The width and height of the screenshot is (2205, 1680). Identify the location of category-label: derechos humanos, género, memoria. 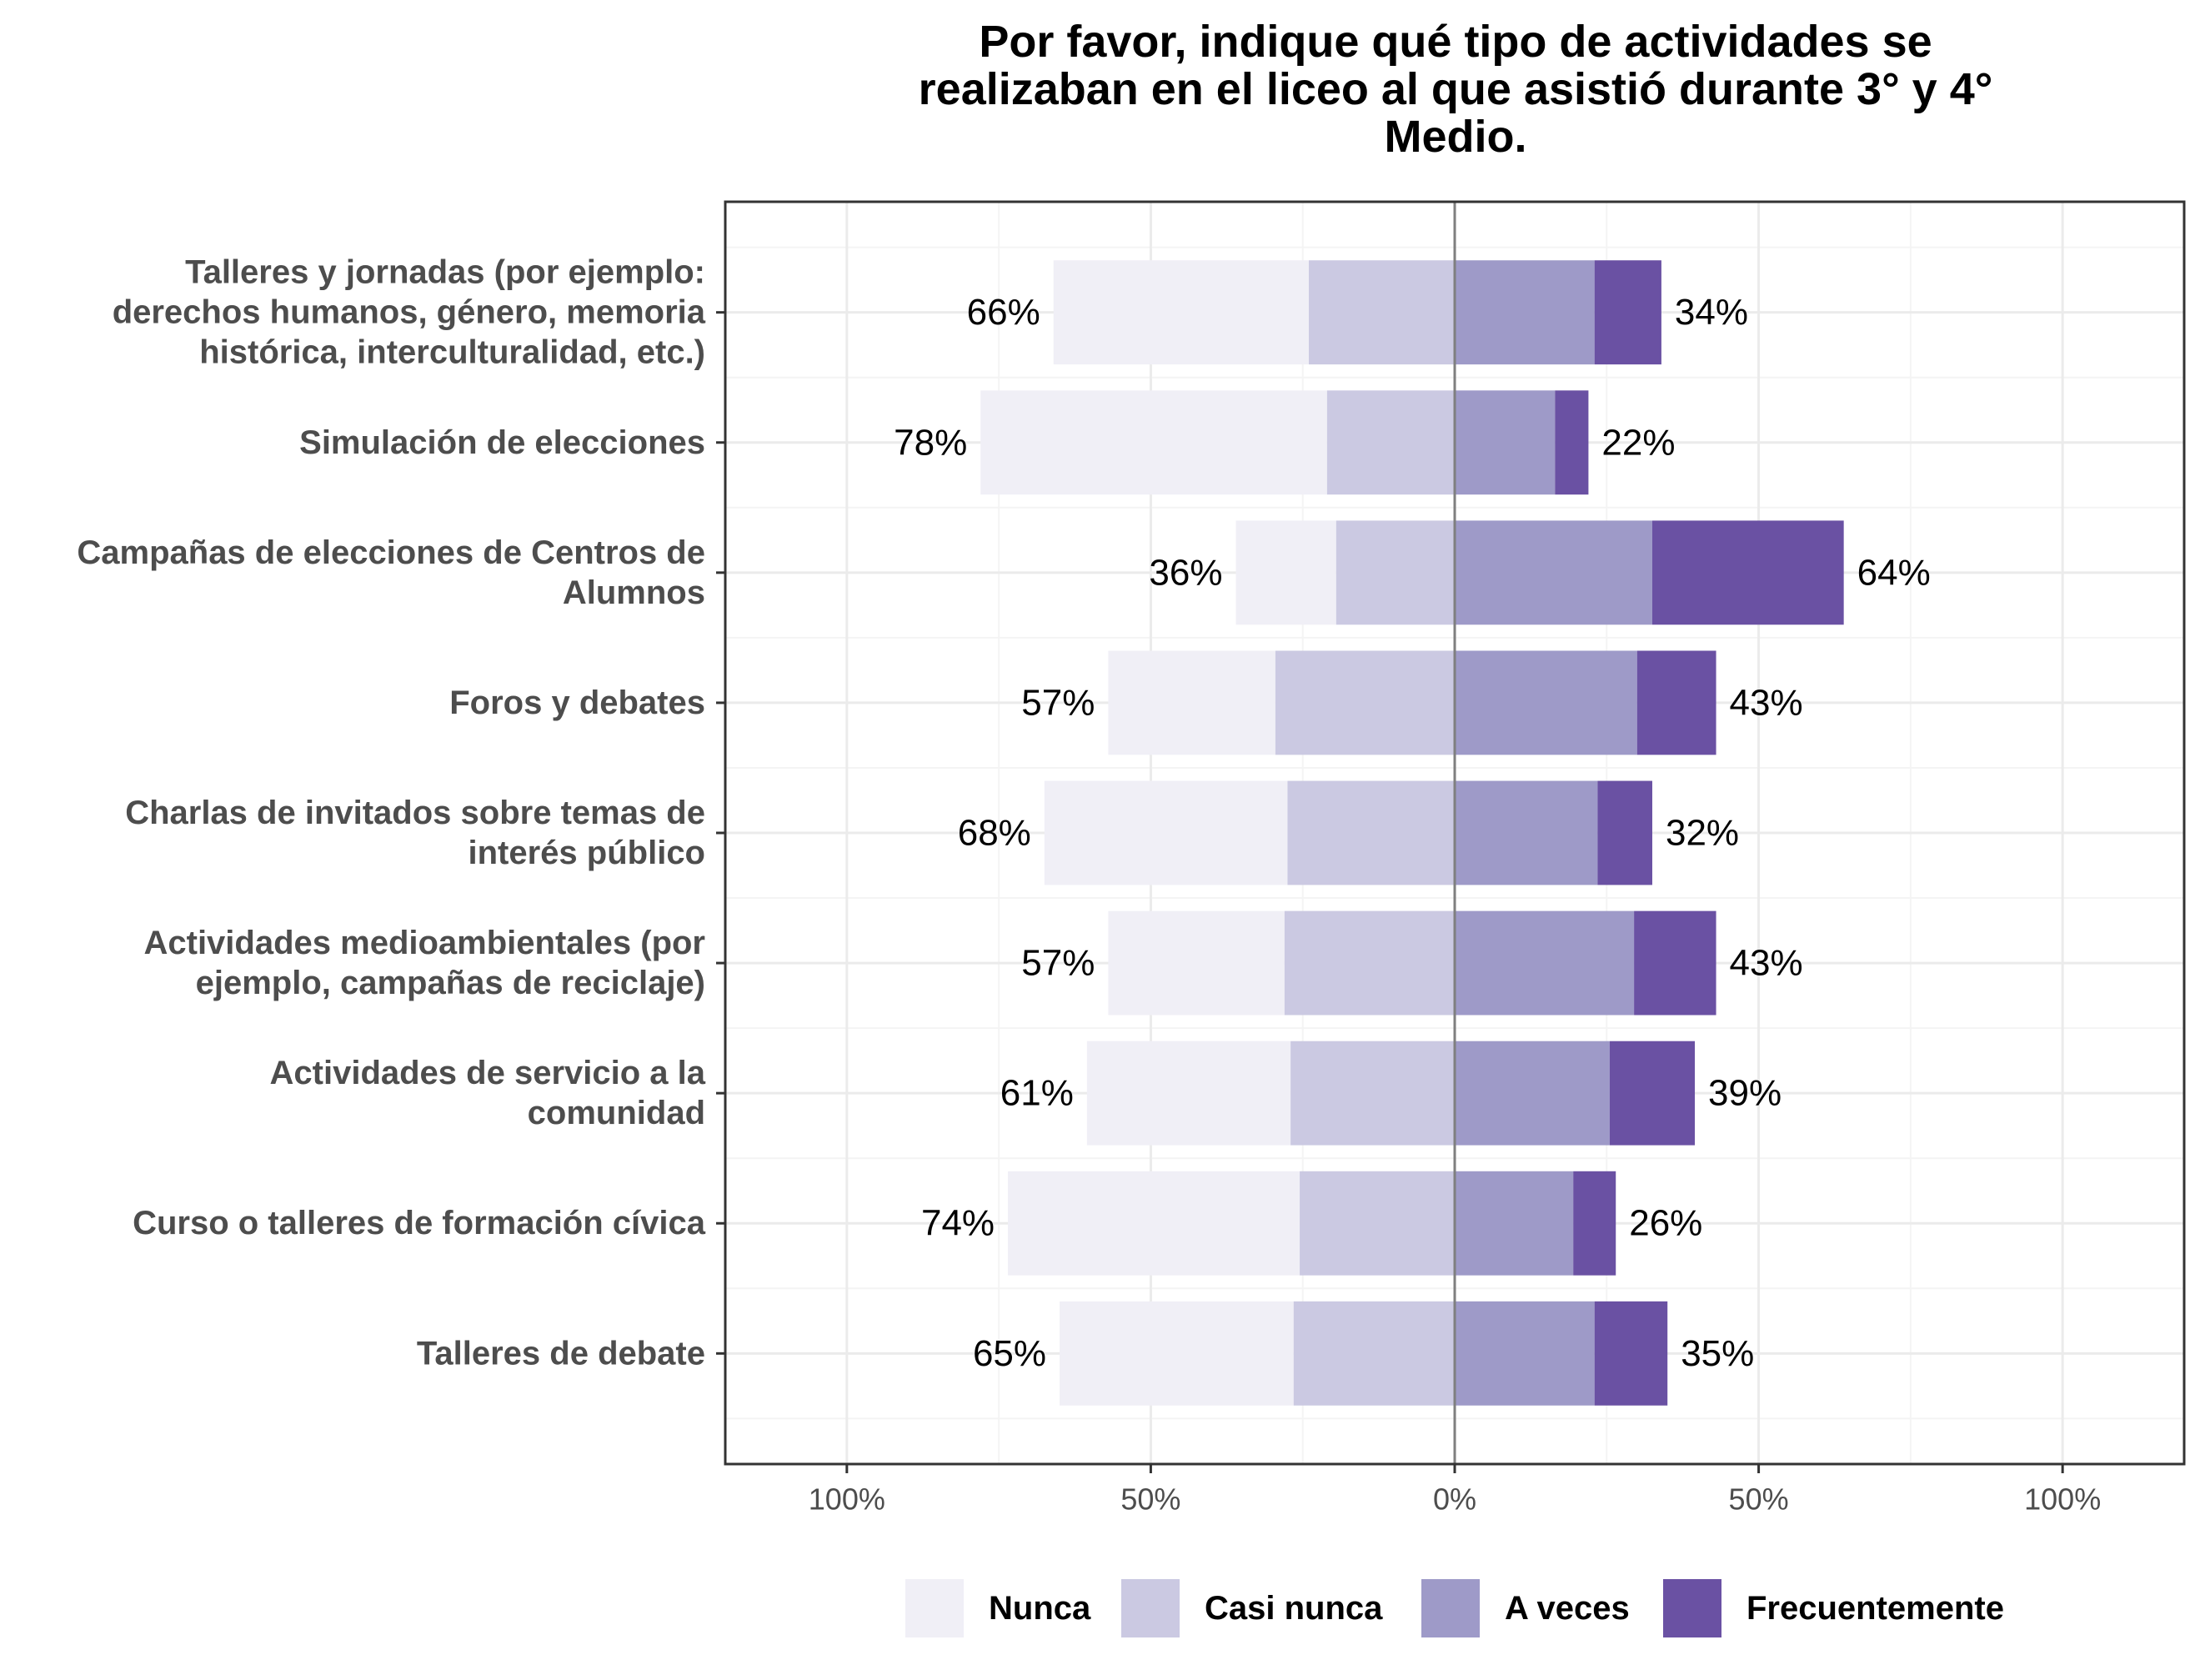
(409, 312).